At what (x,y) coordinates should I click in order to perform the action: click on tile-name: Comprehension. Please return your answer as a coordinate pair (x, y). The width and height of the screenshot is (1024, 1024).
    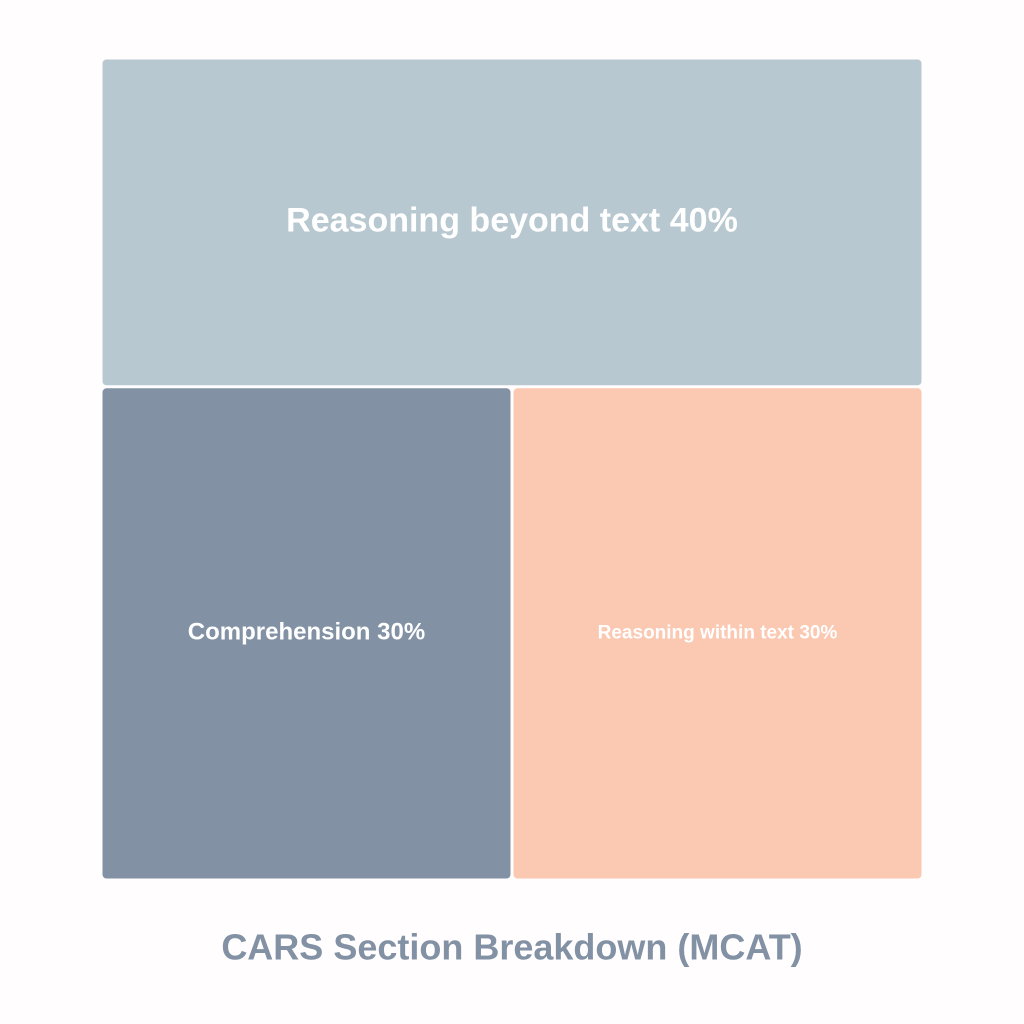
    Looking at the image, I should click on (279, 632).